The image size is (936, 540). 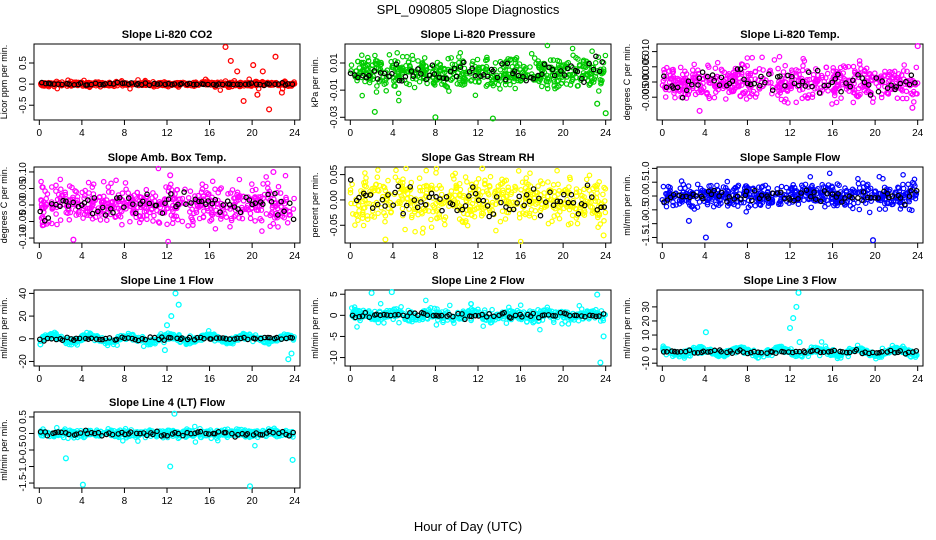 I want to click on y-axis-label: degrees C per min., so click(x=4, y=205).